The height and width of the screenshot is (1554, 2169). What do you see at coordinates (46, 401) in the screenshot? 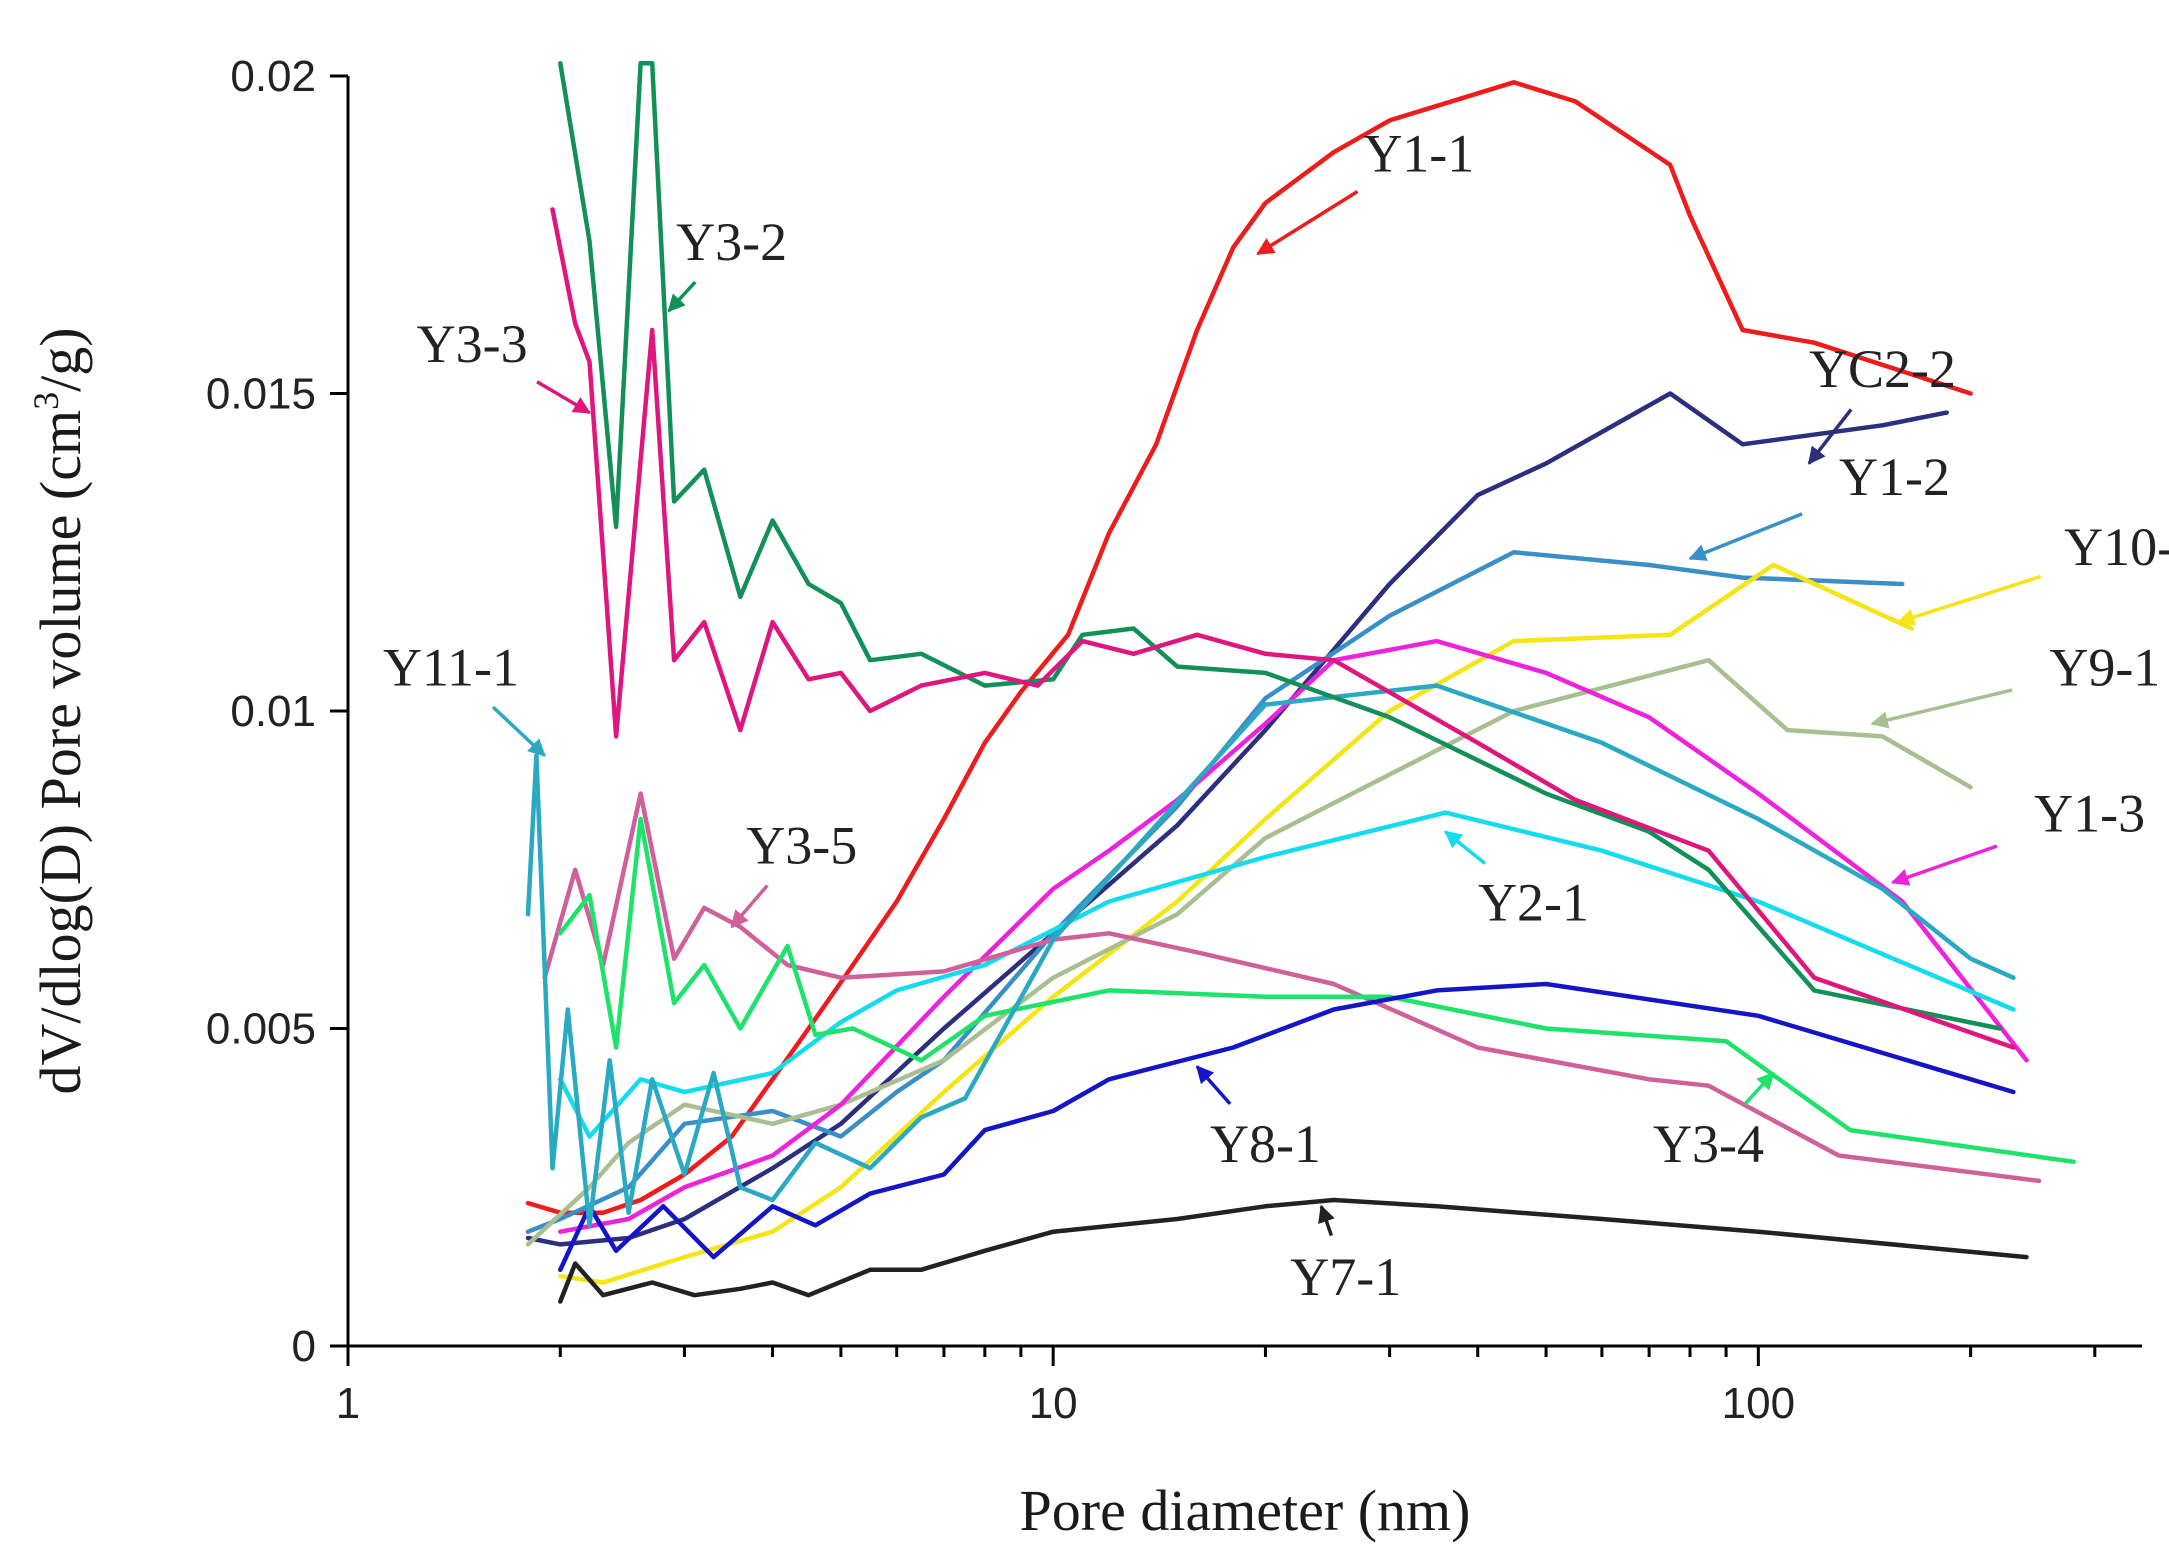
I see `y-axis-title-exponent: 3` at bounding box center [46, 401].